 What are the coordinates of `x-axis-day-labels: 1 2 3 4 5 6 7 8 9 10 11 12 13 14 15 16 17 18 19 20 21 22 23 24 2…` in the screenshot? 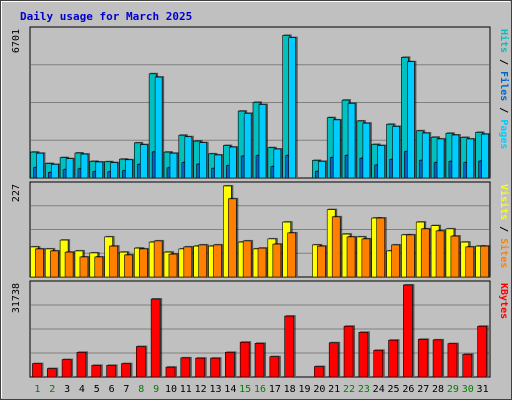 It's located at (261, 389).